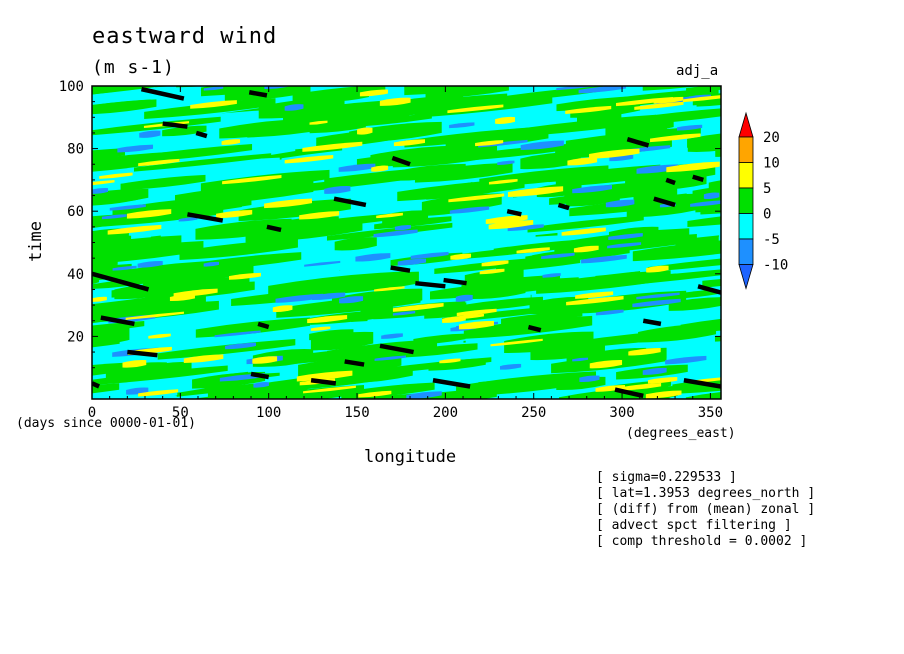 The width and height of the screenshot is (904, 654). I want to click on y-tick-label: 20, so click(75, 337).